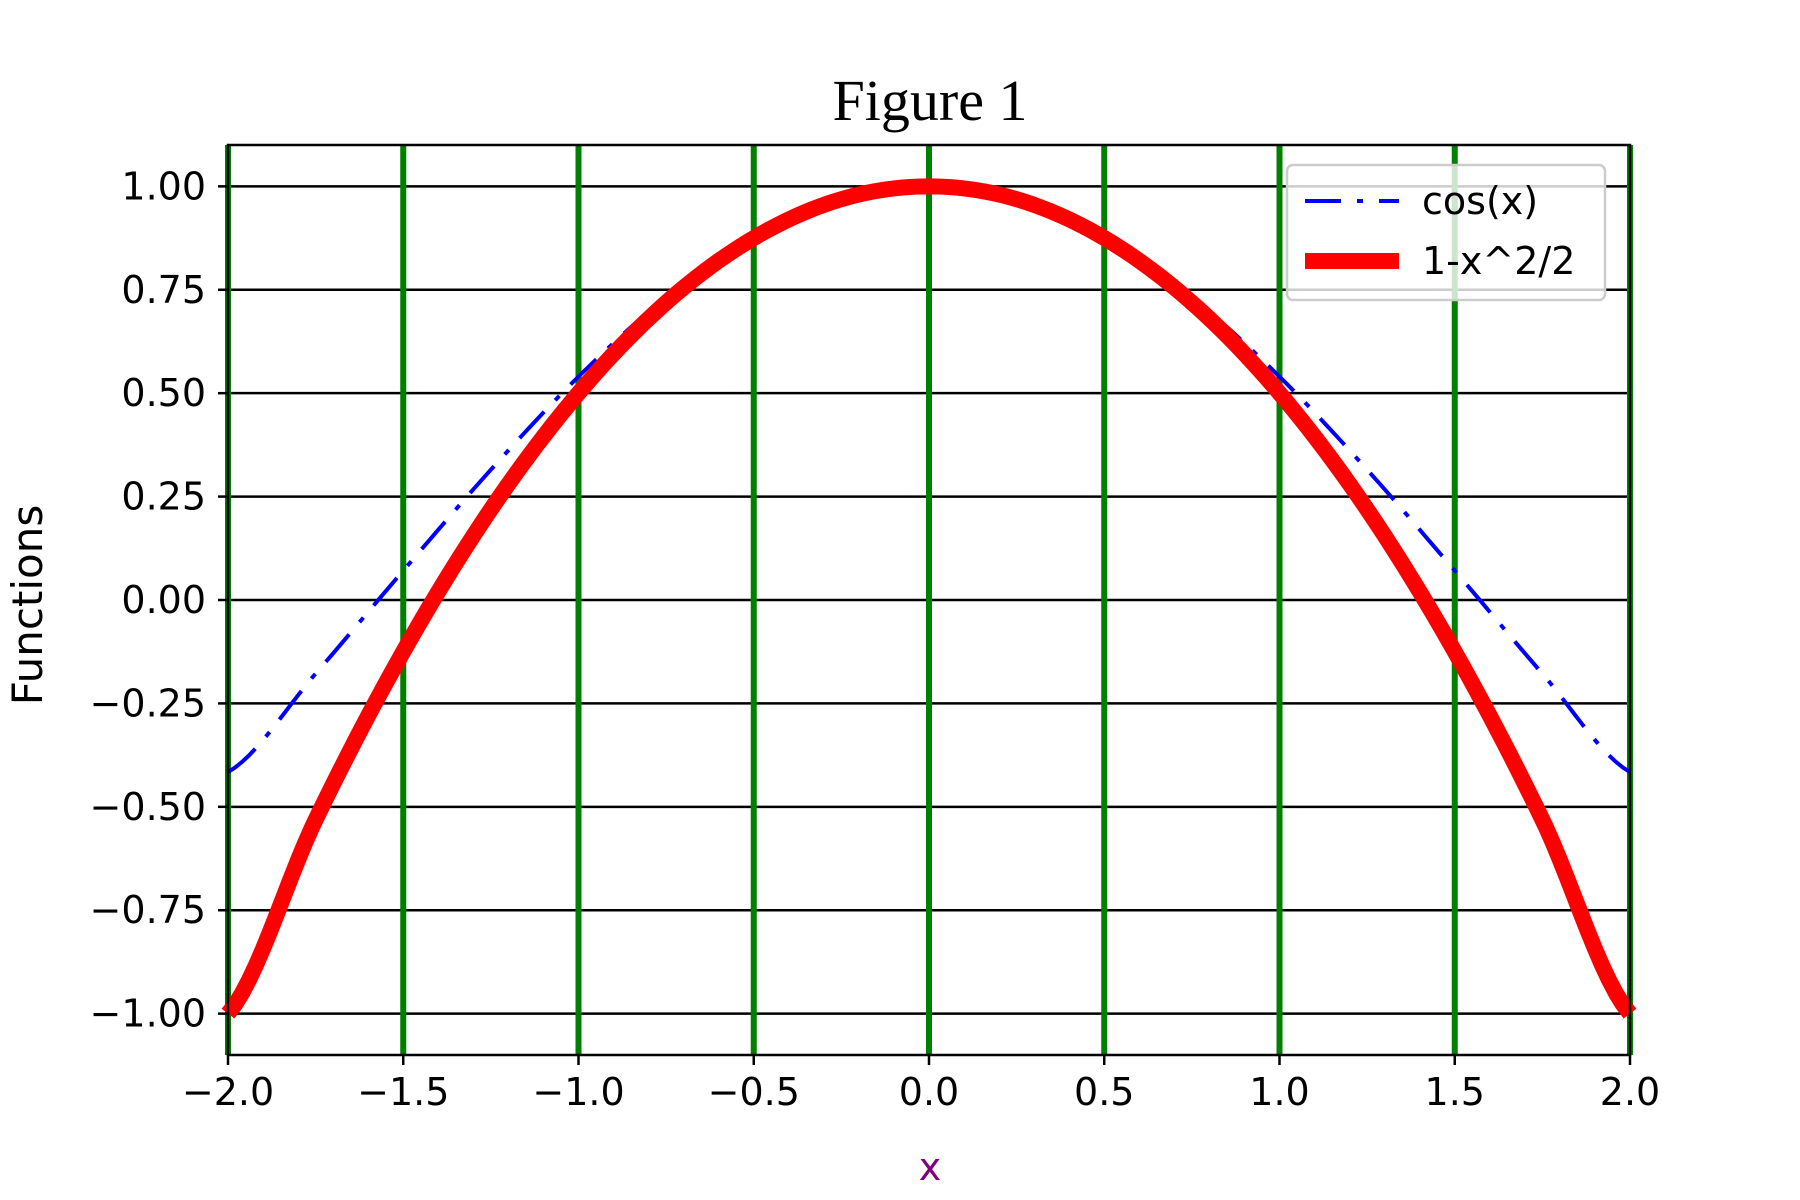 The height and width of the screenshot is (1200, 1800). I want to click on y-tick-label: 0.50, so click(163, 393).